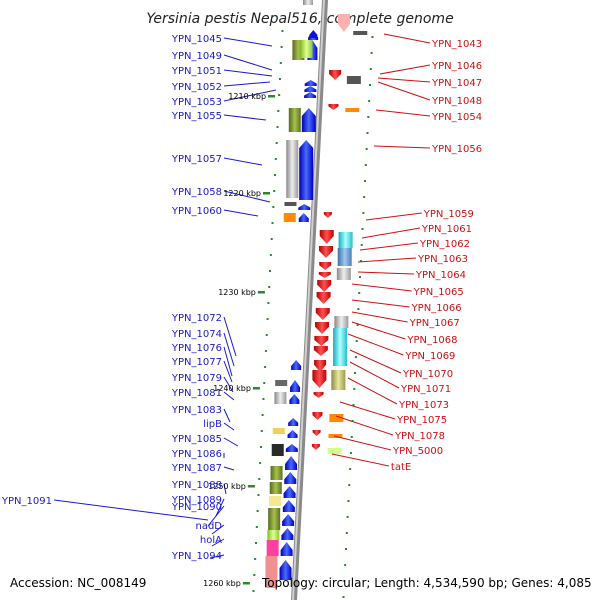  I want to click on gene-label: YPN_1074, so click(196, 334).